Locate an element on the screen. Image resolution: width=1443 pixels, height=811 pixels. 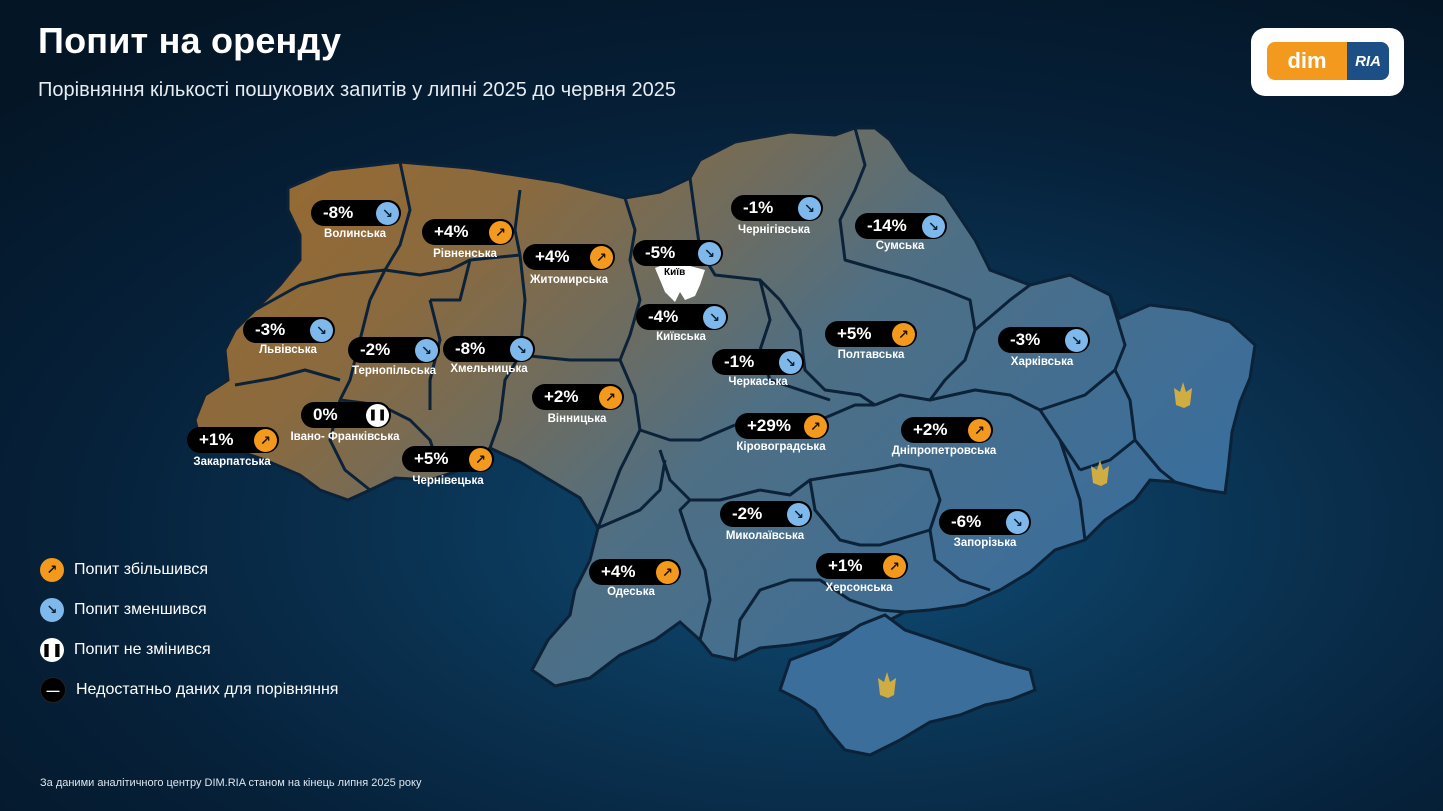
badge-dnipropetrovska: +2% ↗ is located at coordinates (947, 430).